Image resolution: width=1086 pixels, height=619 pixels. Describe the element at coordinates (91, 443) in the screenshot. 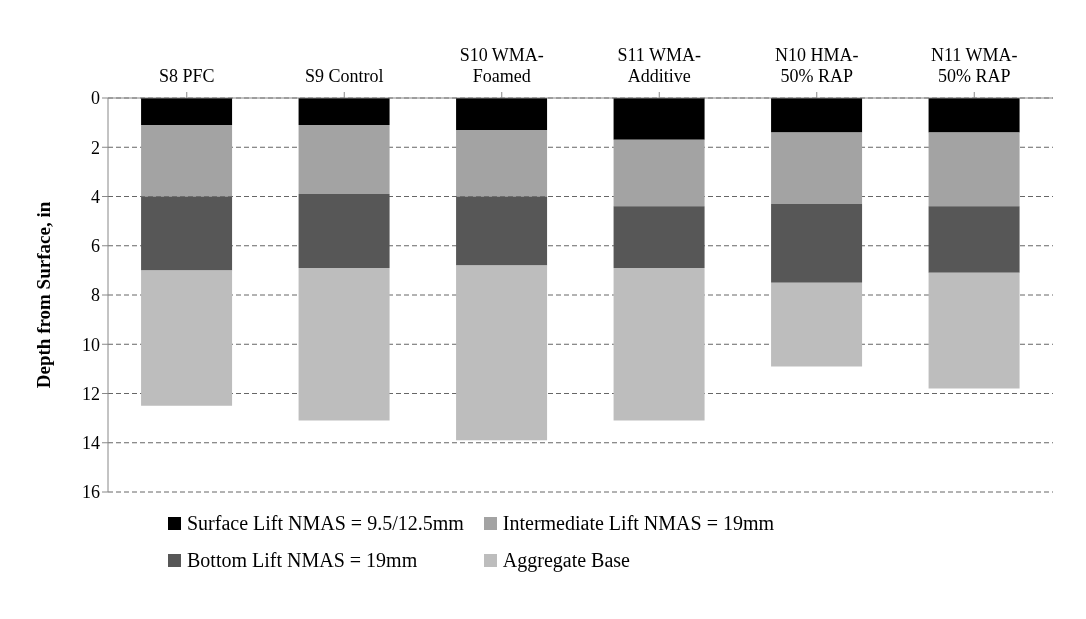

I see `y-tick-label: 14` at that location.